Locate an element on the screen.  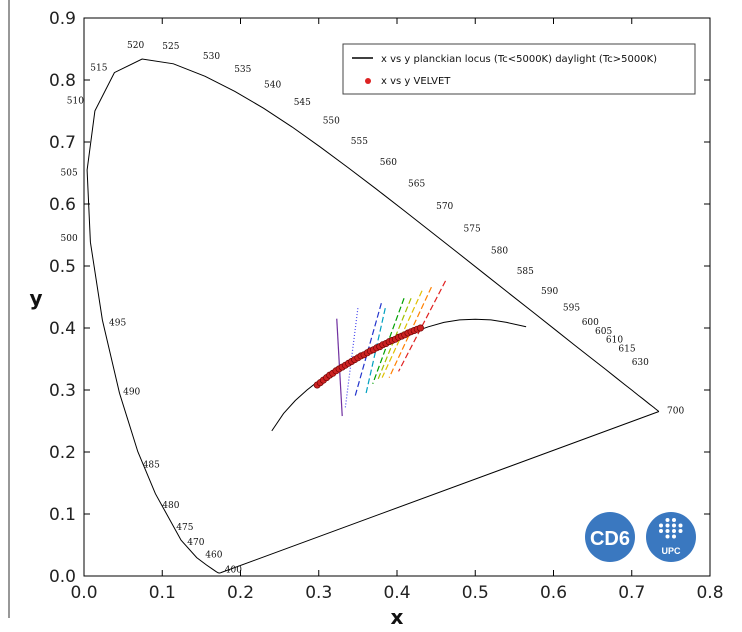
x-tick-label: 0.0 is located at coordinates (83, 593).